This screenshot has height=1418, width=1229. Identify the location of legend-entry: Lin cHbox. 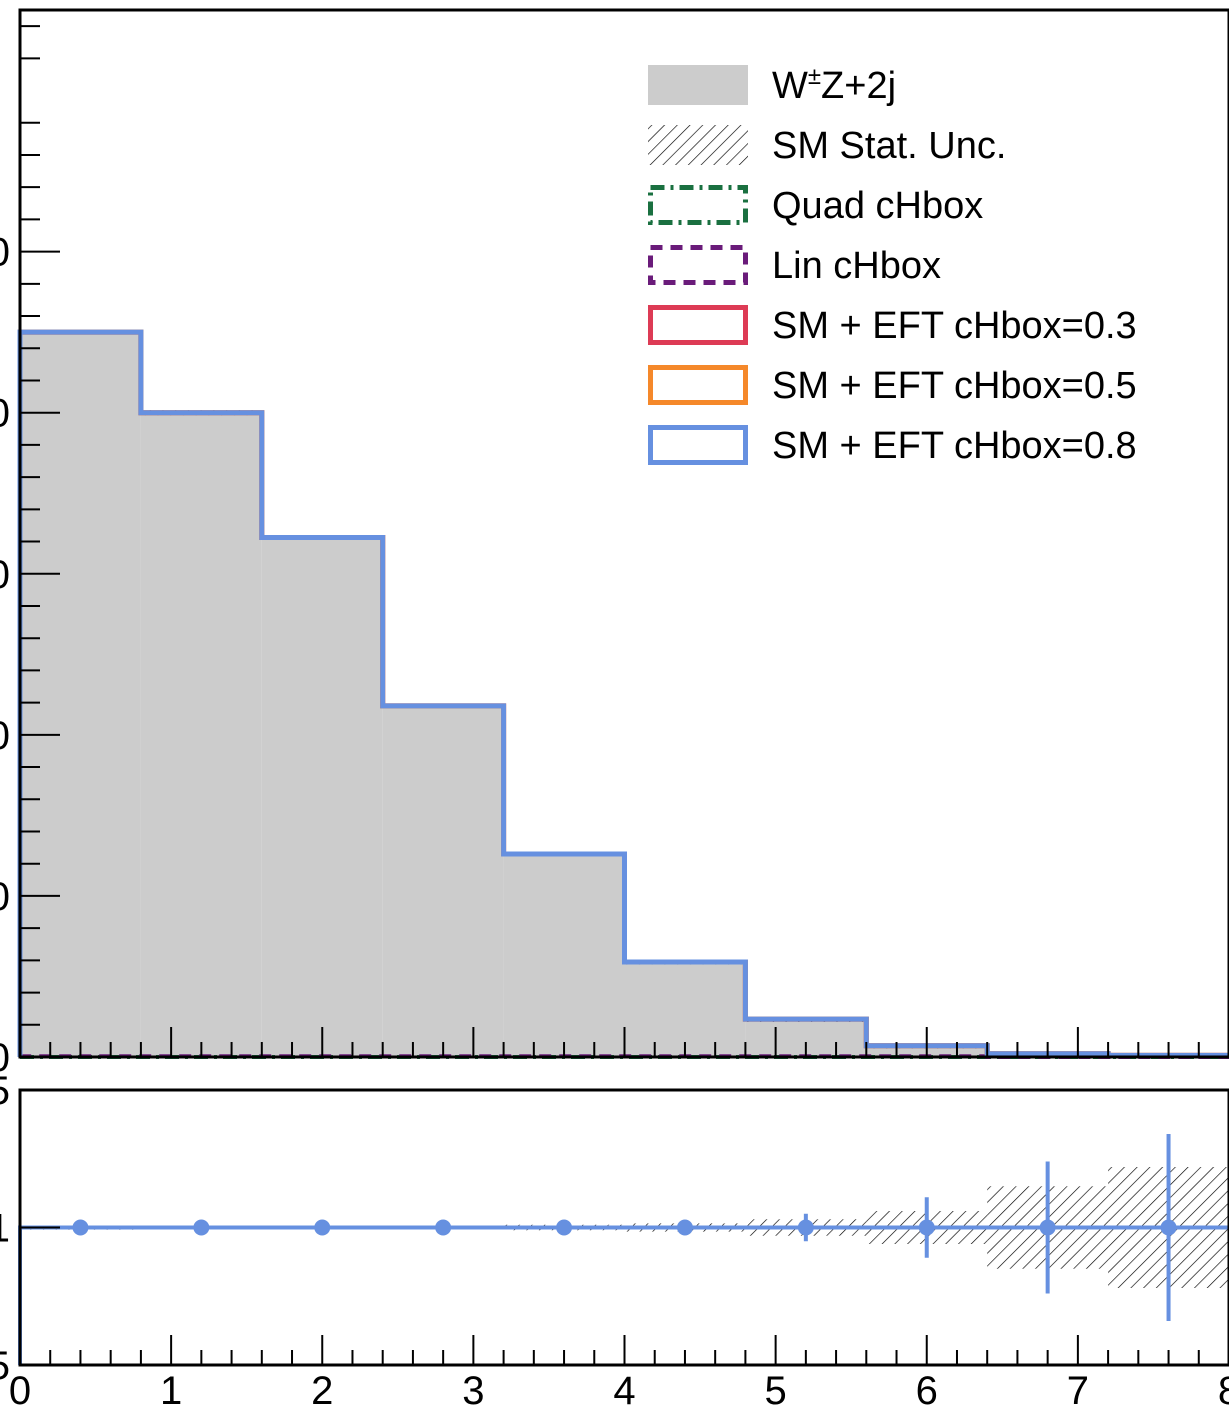
(794, 266).